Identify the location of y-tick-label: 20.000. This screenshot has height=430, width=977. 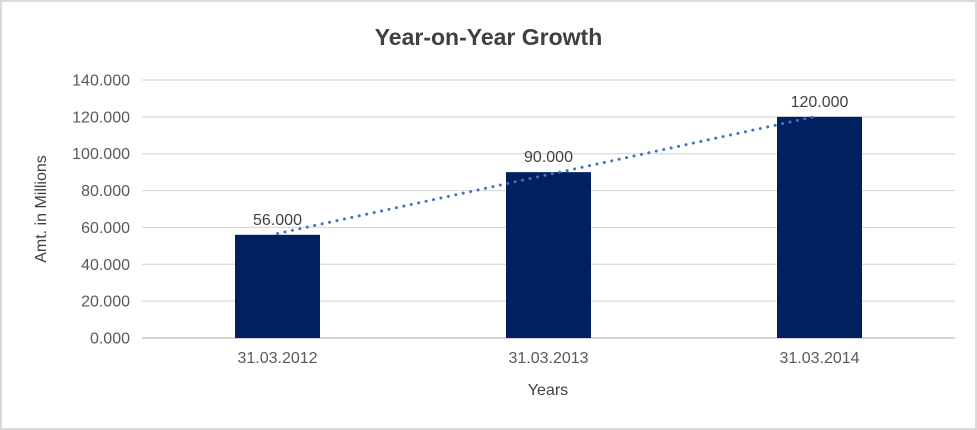
(105, 302).